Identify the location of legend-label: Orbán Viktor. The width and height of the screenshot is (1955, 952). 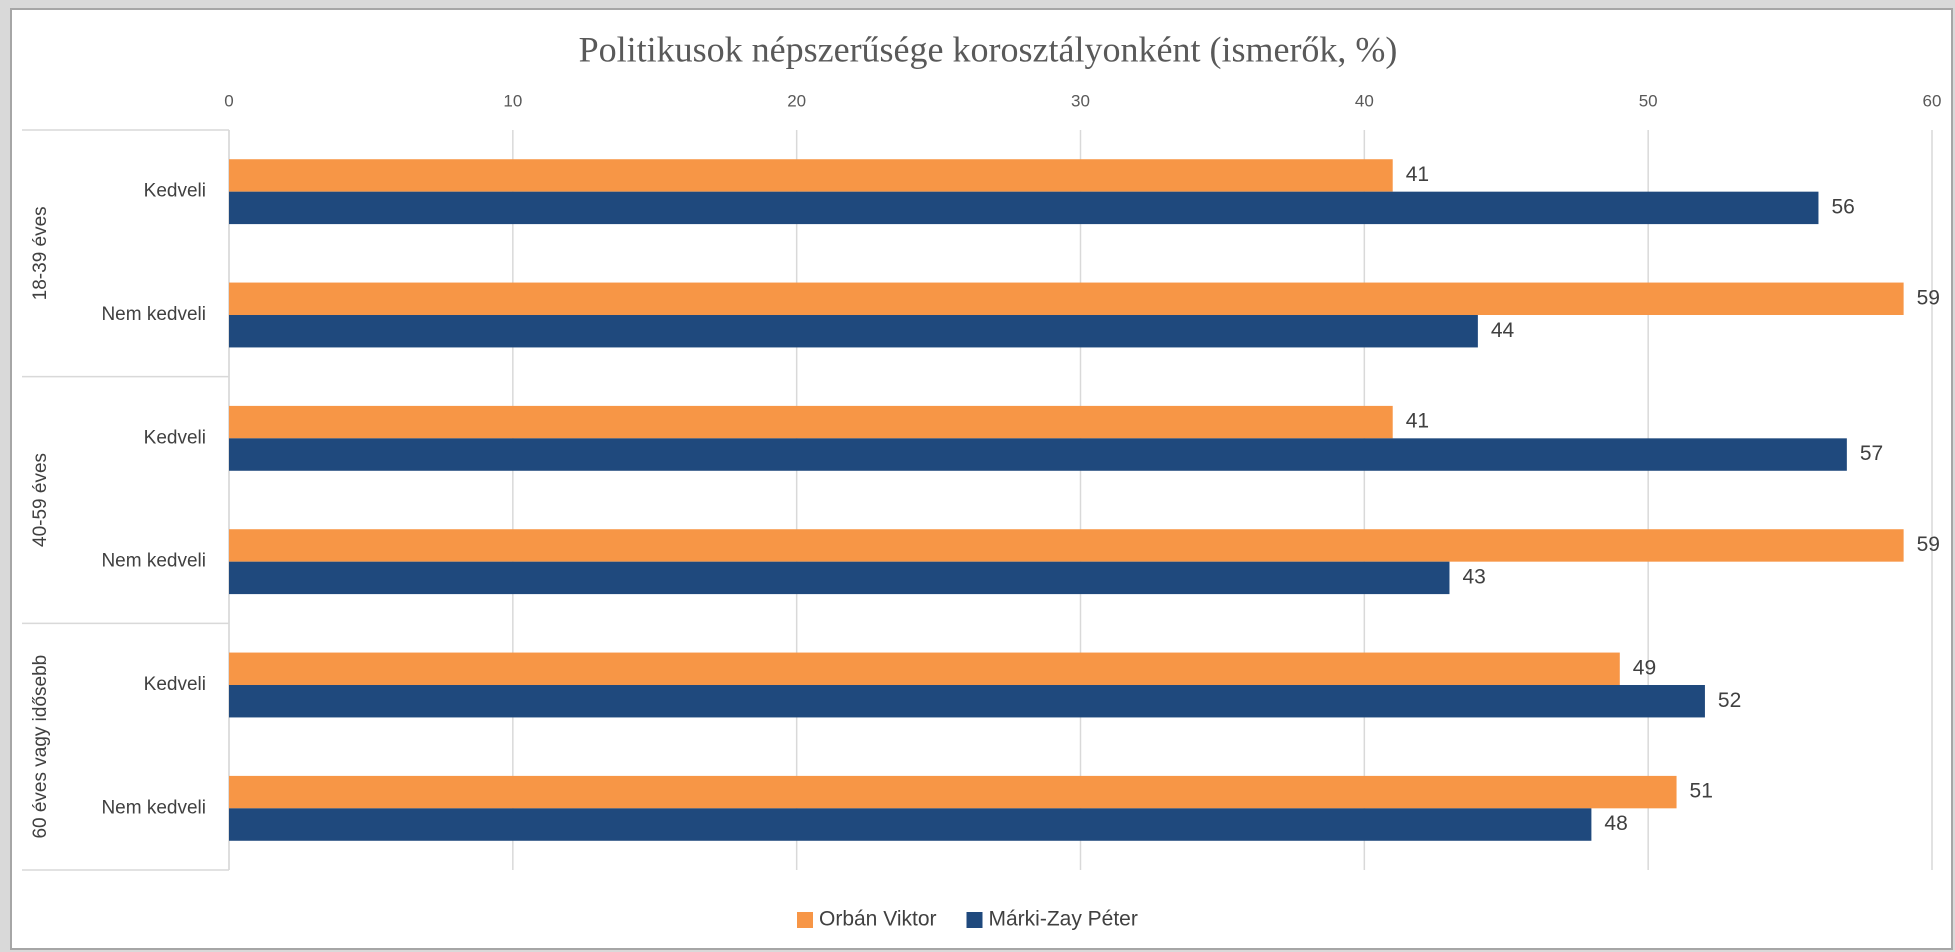
(878, 919).